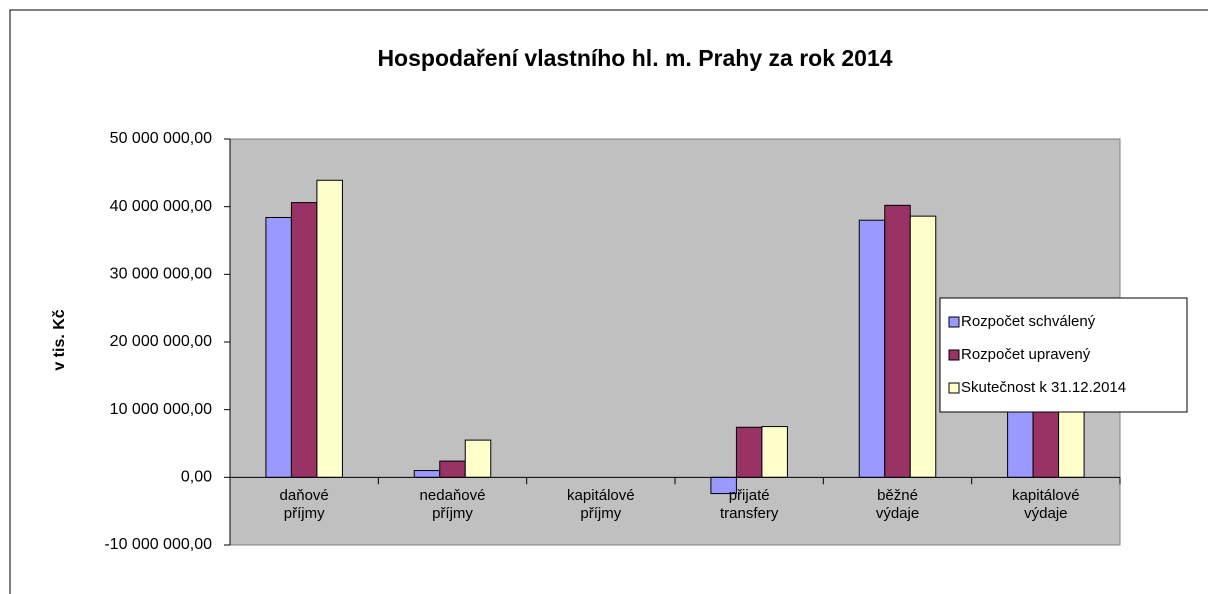  What do you see at coordinates (161, 274) in the screenshot?
I see `y-tick-label: 30 000 000,00` at bounding box center [161, 274].